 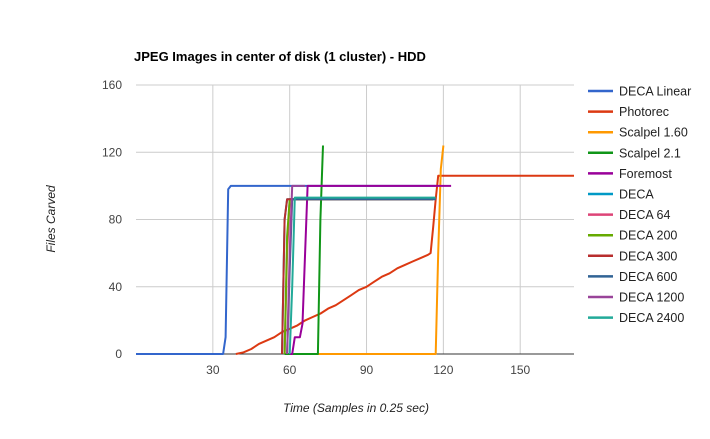 I want to click on legend-item: Photorec, so click(x=628, y=112).